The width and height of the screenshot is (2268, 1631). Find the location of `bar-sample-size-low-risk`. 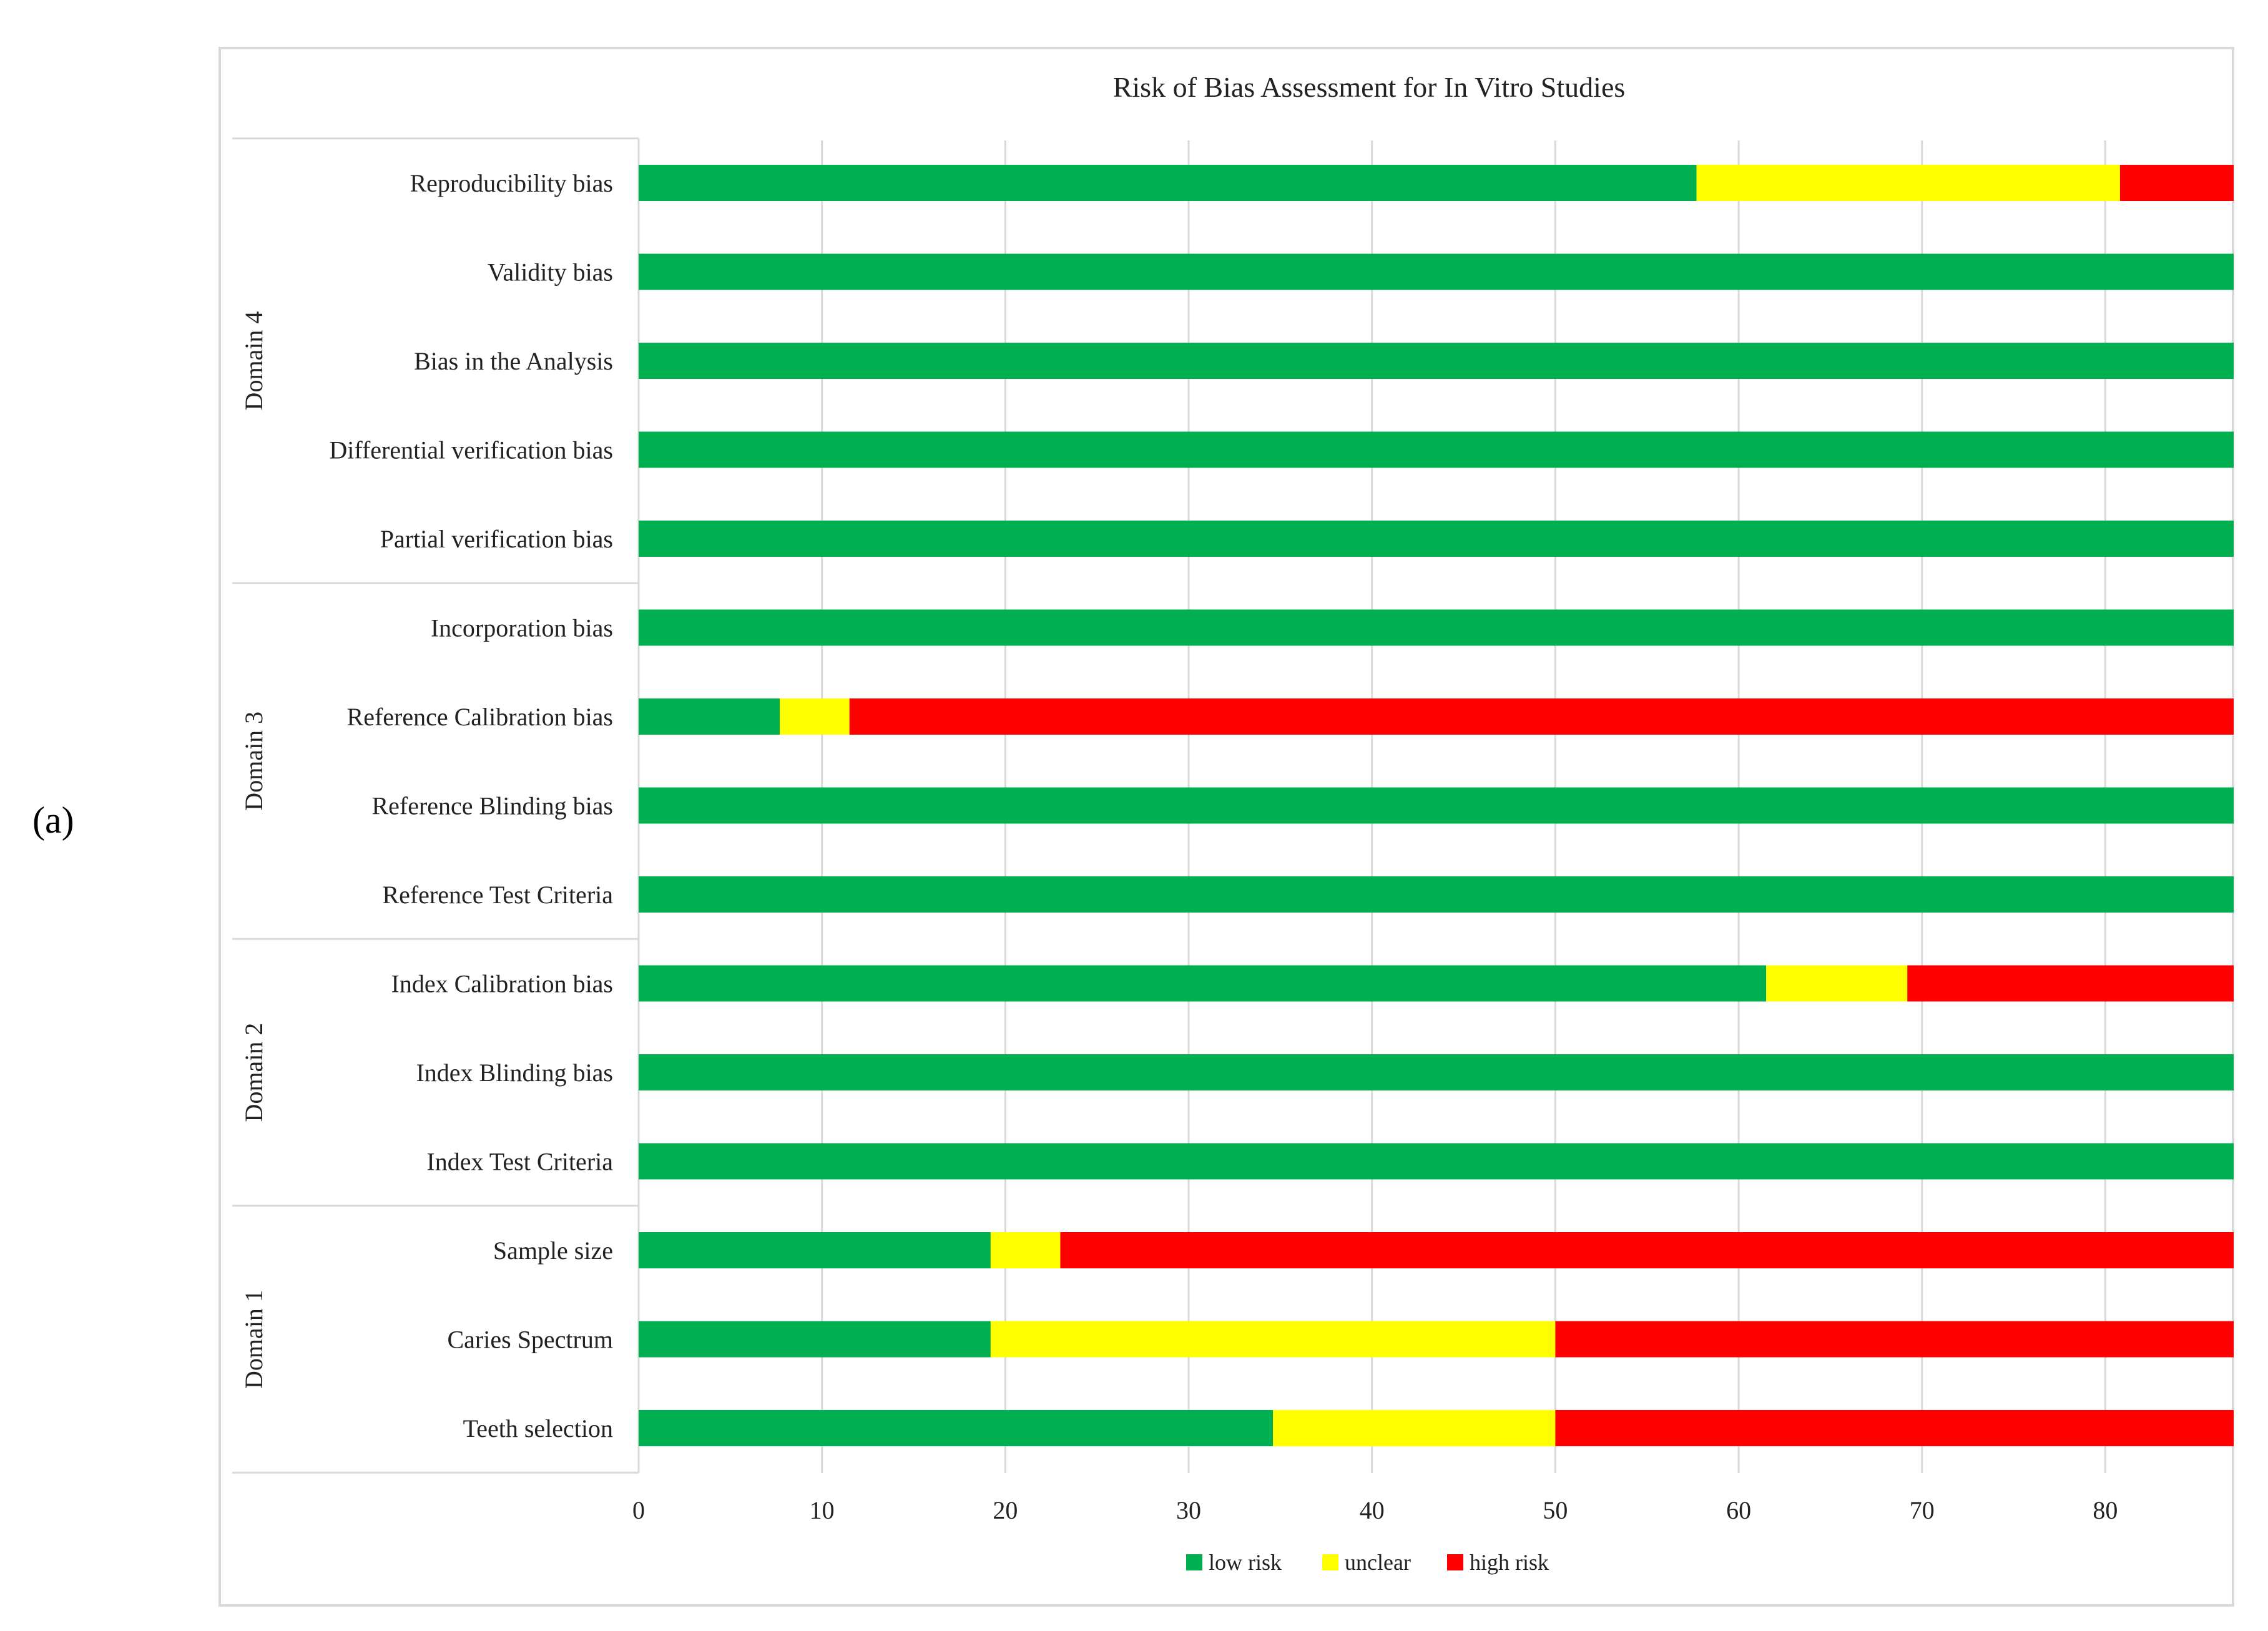

bar-sample-size-low-risk is located at coordinates (815, 1250).